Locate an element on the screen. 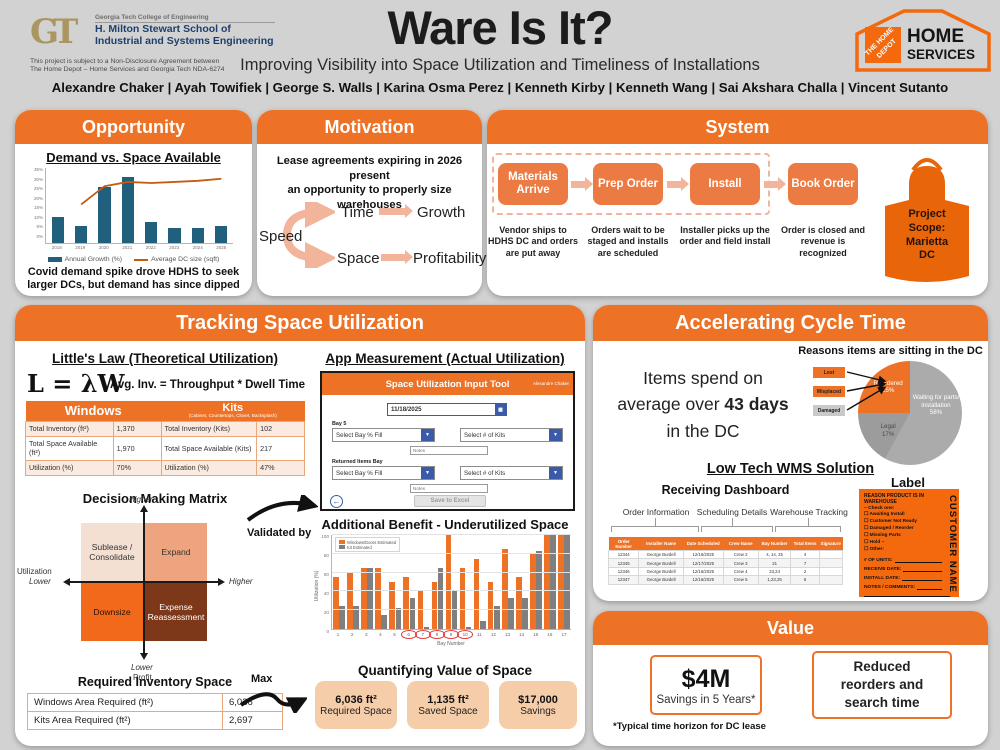  bay-kits-dropdown: Select # of Kits ▼ is located at coordinates (511, 435).